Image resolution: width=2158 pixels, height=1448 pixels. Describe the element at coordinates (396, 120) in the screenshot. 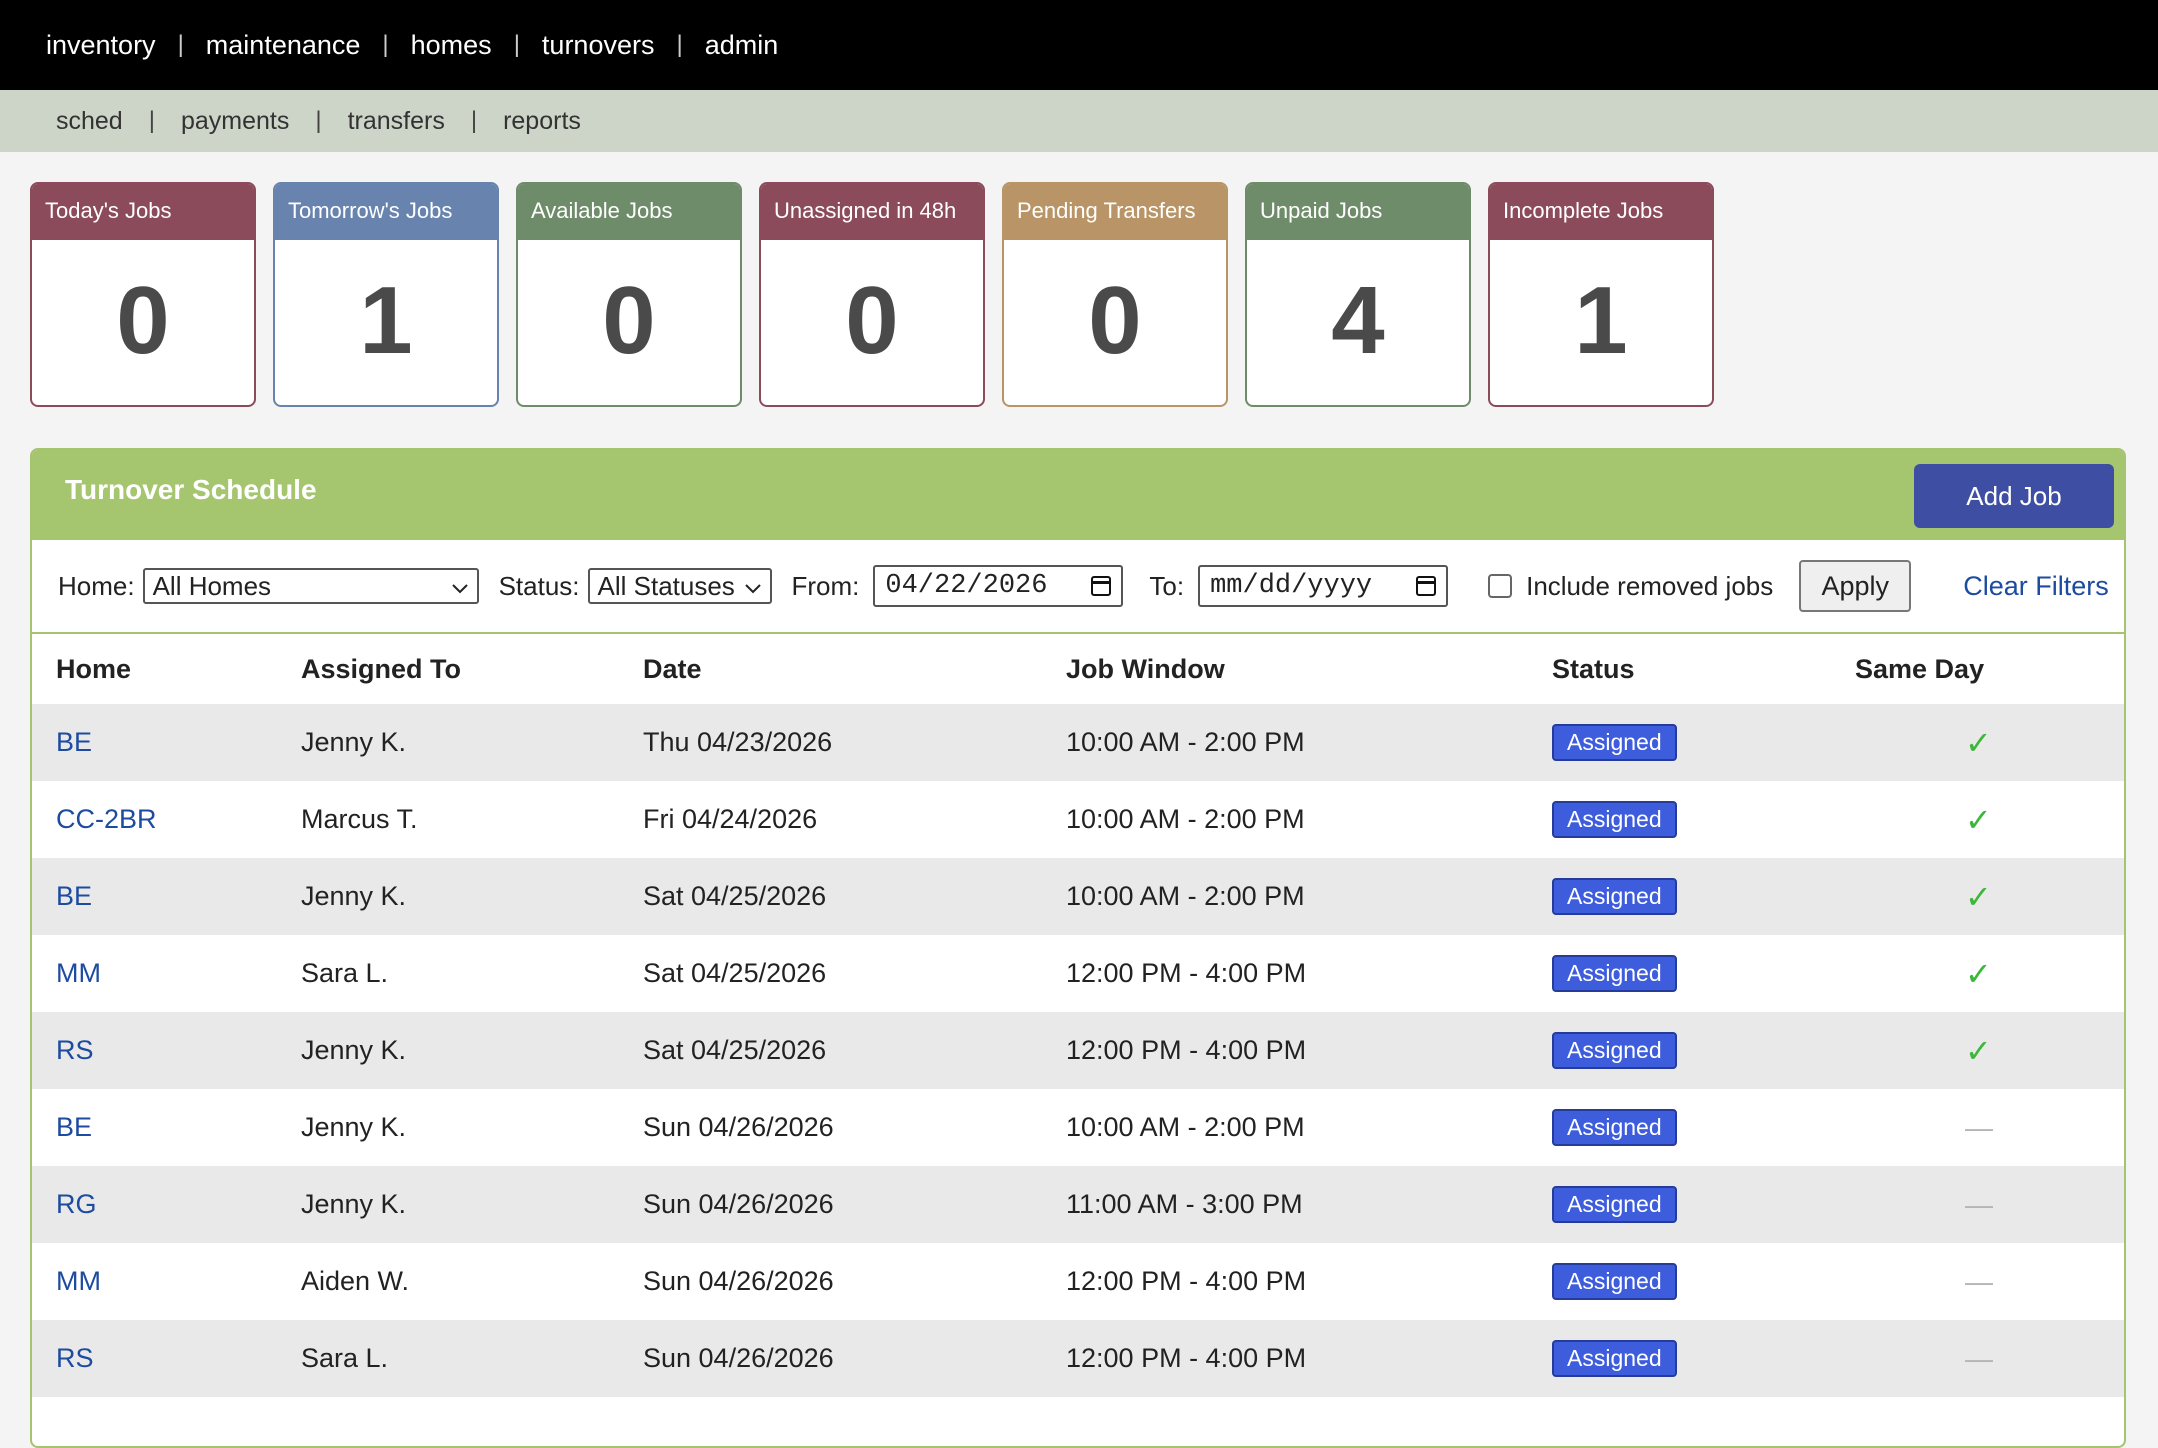

I see `subnav-transfers: transfers` at that location.